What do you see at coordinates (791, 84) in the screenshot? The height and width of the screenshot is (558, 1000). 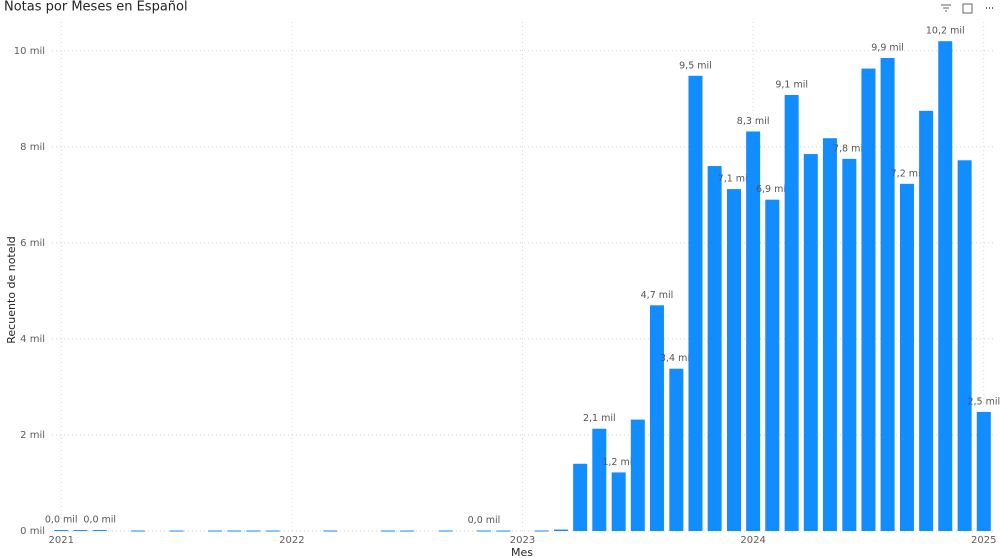 I see `data-label: 9,1 mil` at bounding box center [791, 84].